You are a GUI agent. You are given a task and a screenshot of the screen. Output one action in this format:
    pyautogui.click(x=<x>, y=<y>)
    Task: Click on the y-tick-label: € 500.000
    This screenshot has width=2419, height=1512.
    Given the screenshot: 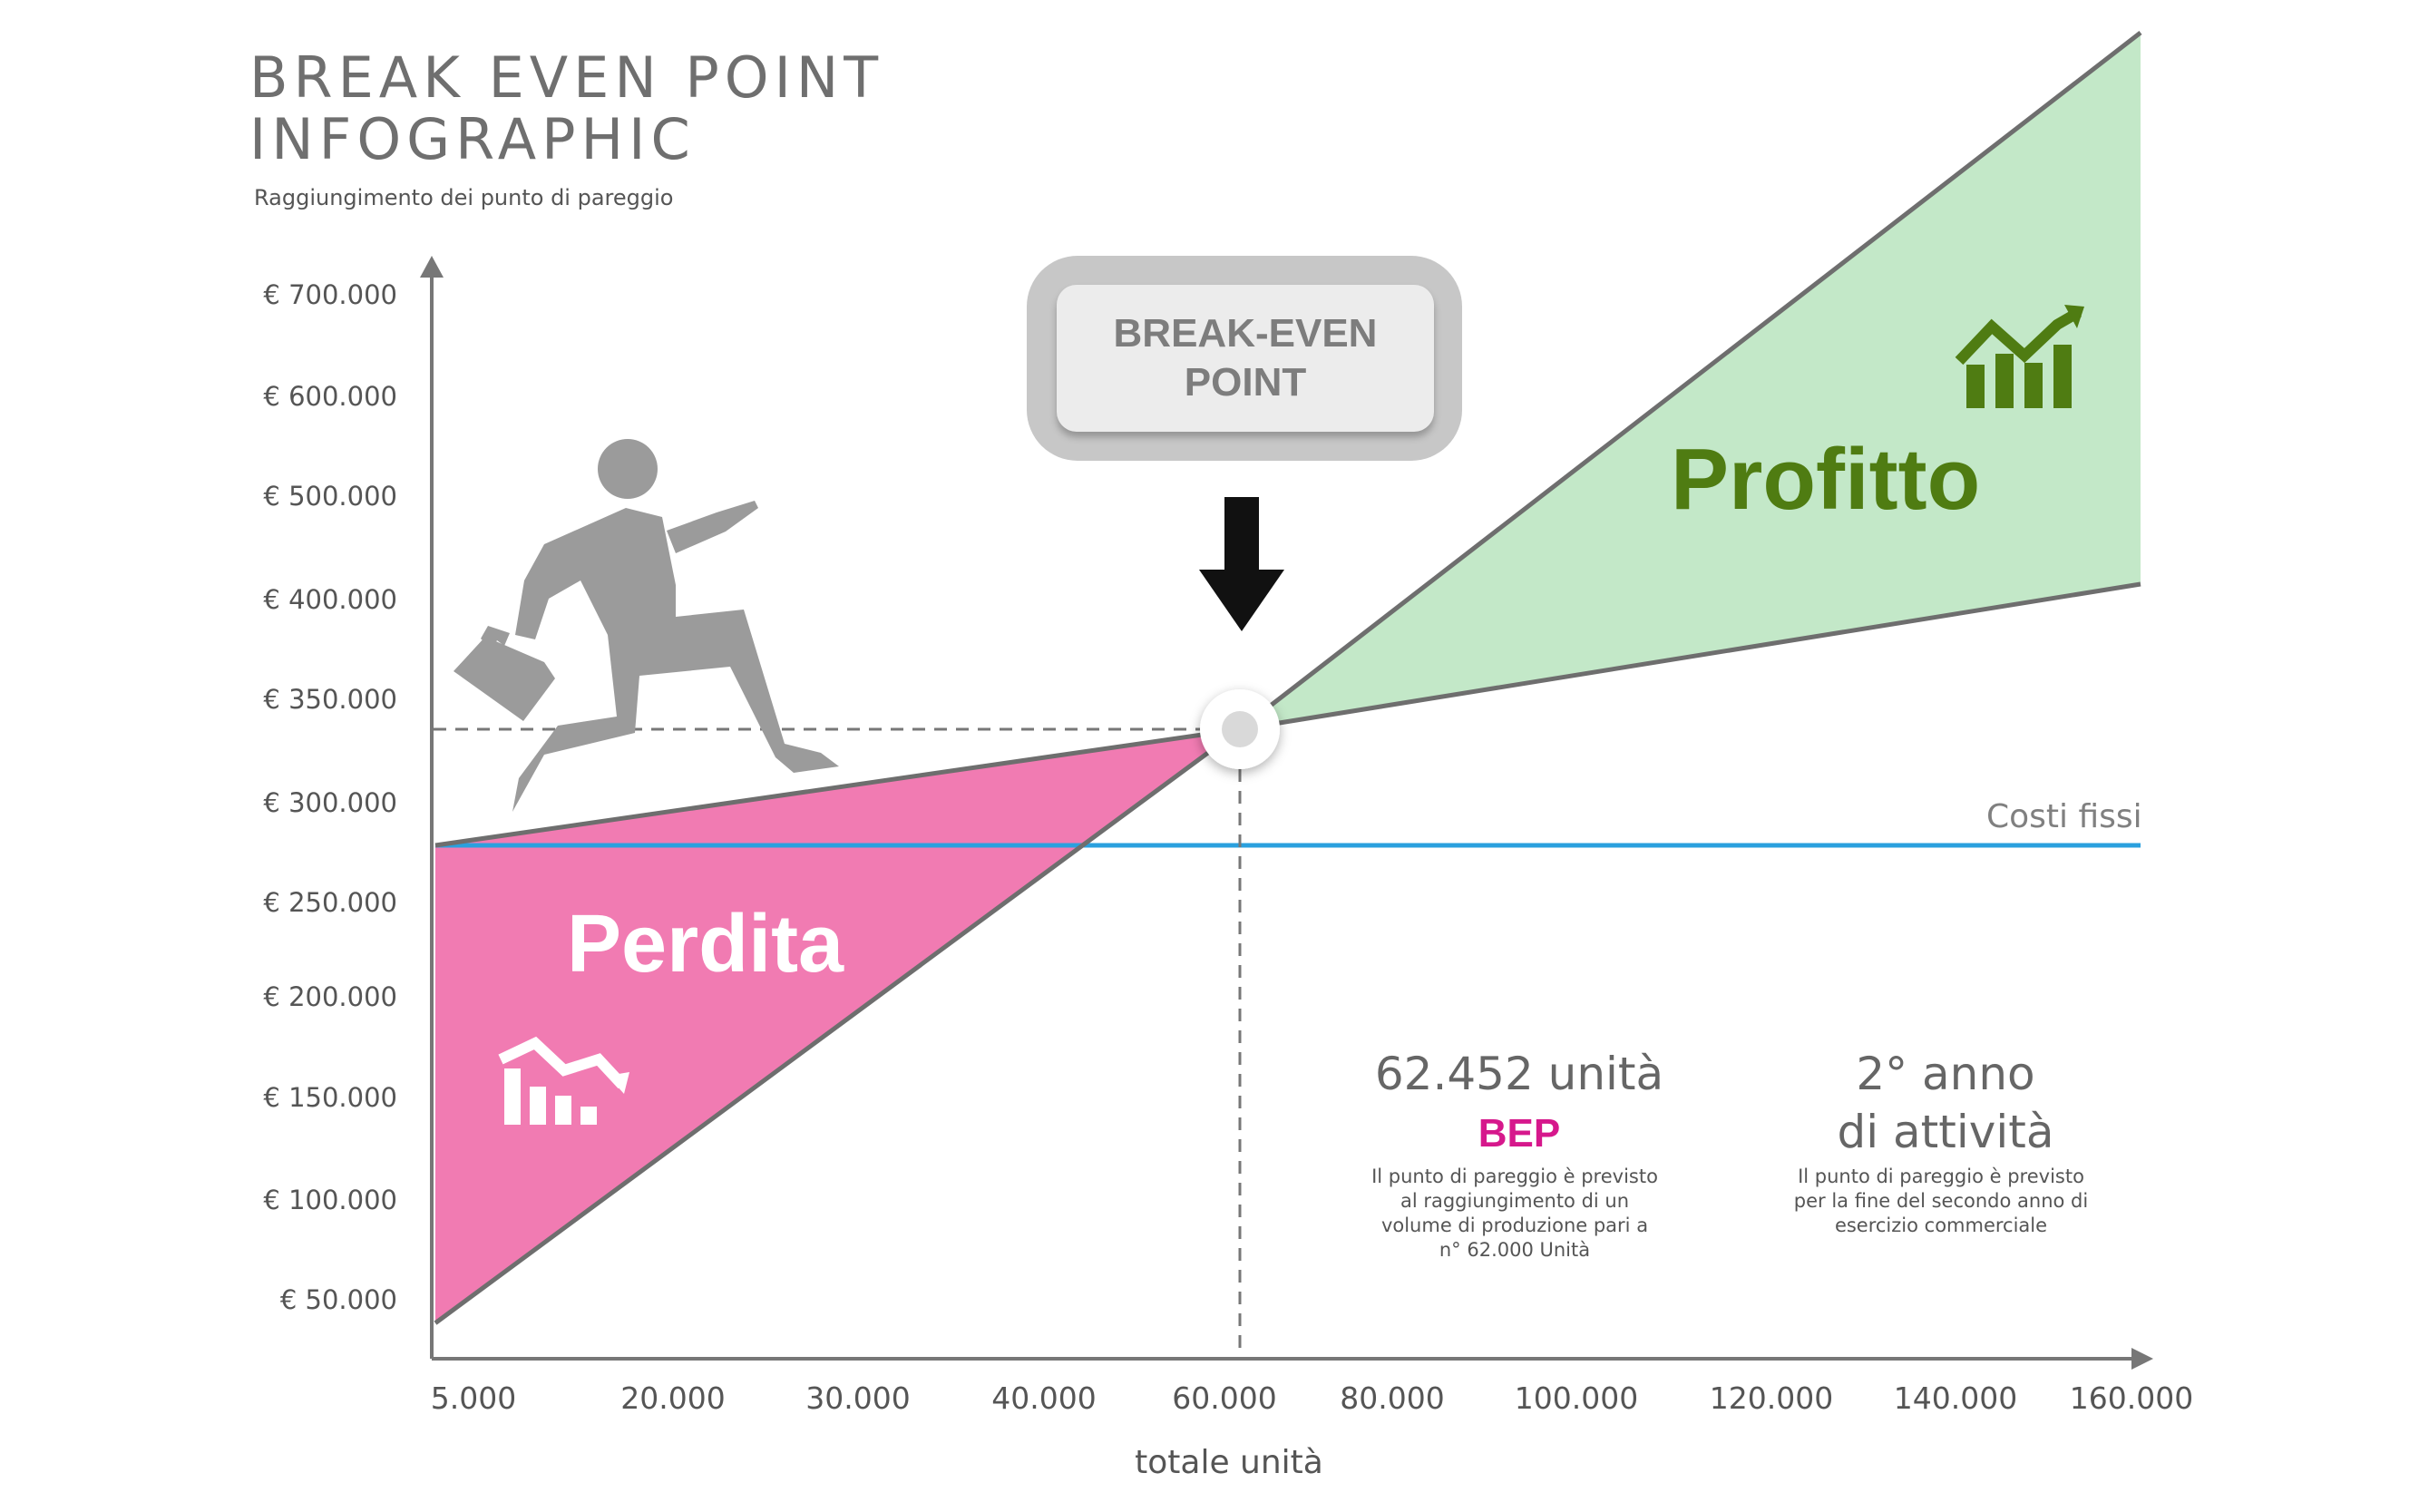 What is the action you would take?
    pyautogui.click(x=330, y=496)
    